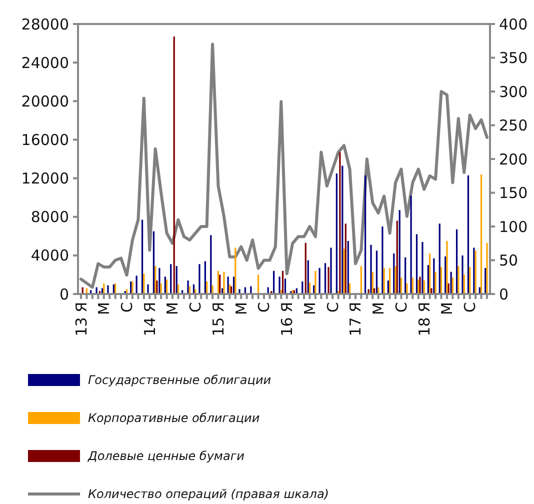  I want to click on y2-tick-label: 350, so click(513, 58).